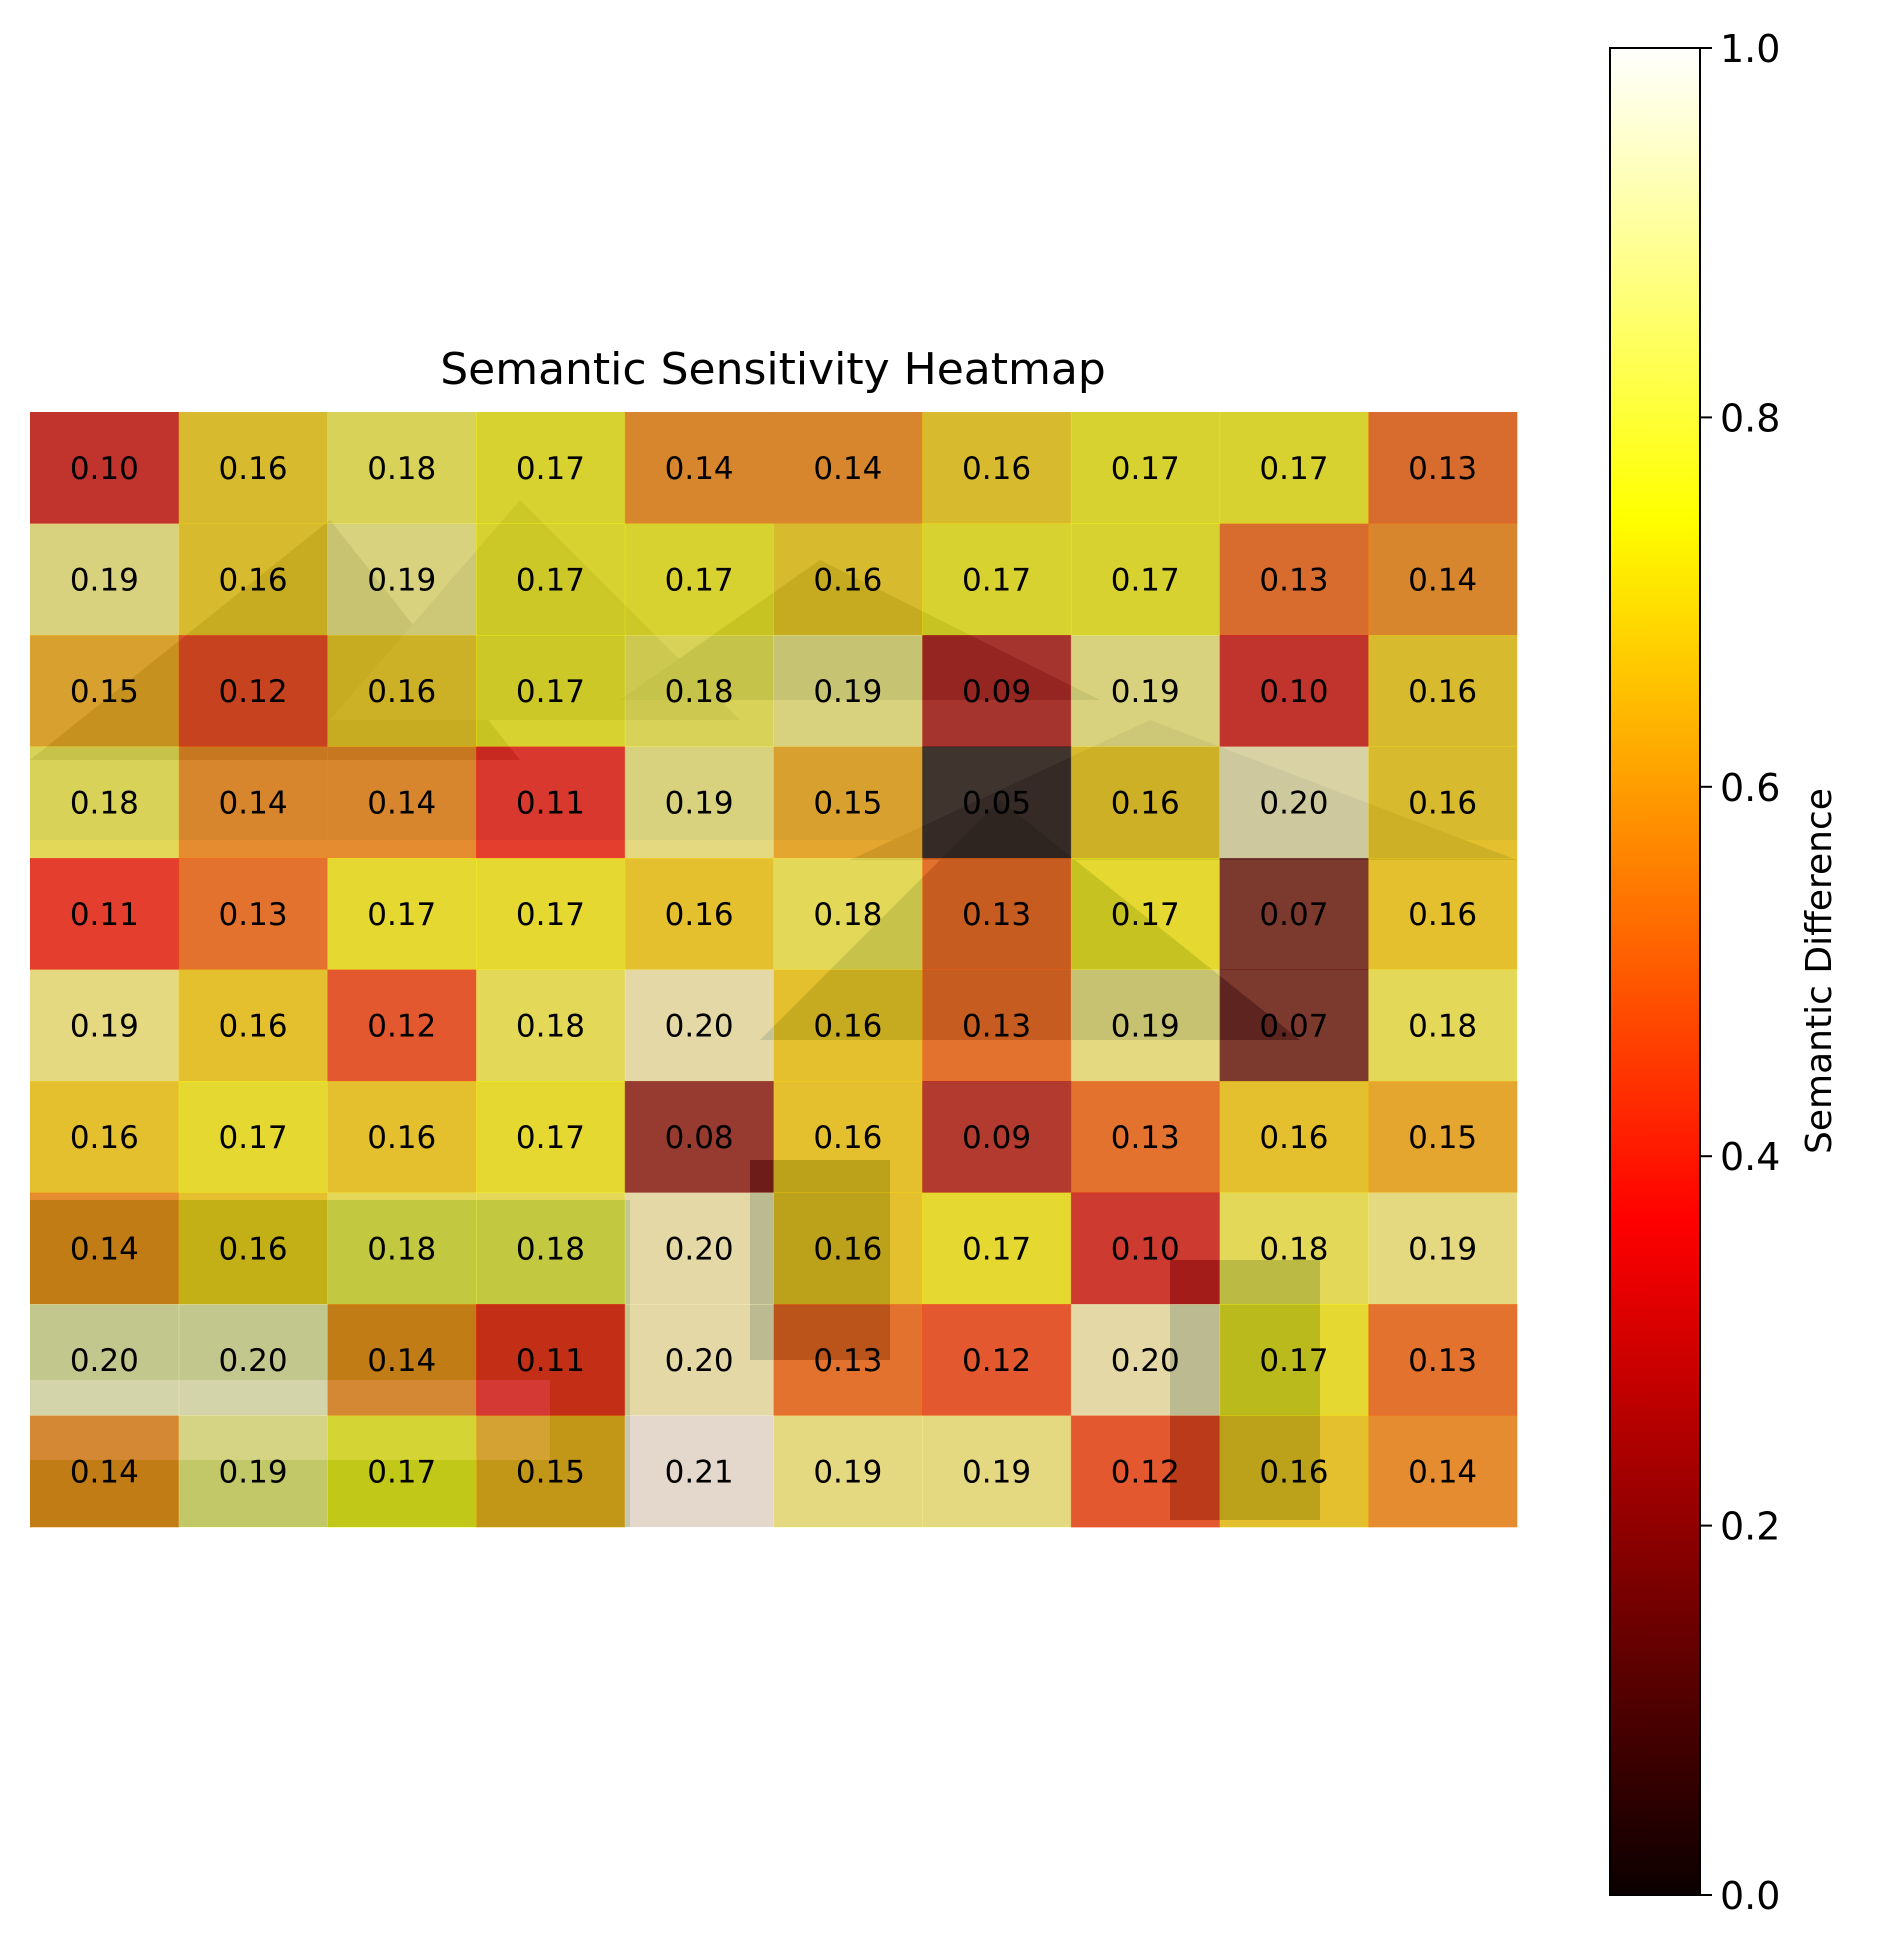 Image resolution: width=1887 pixels, height=1950 pixels. I want to click on chart-title: Semantic Sensitivity Heatmap, so click(773, 369).